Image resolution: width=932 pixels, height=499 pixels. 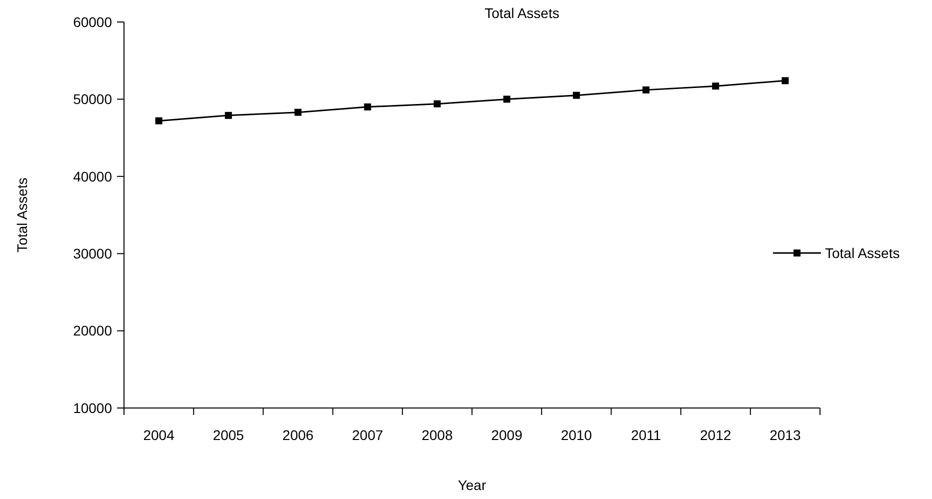 What do you see at coordinates (862, 252) in the screenshot?
I see `legend-label: Total Assets` at bounding box center [862, 252].